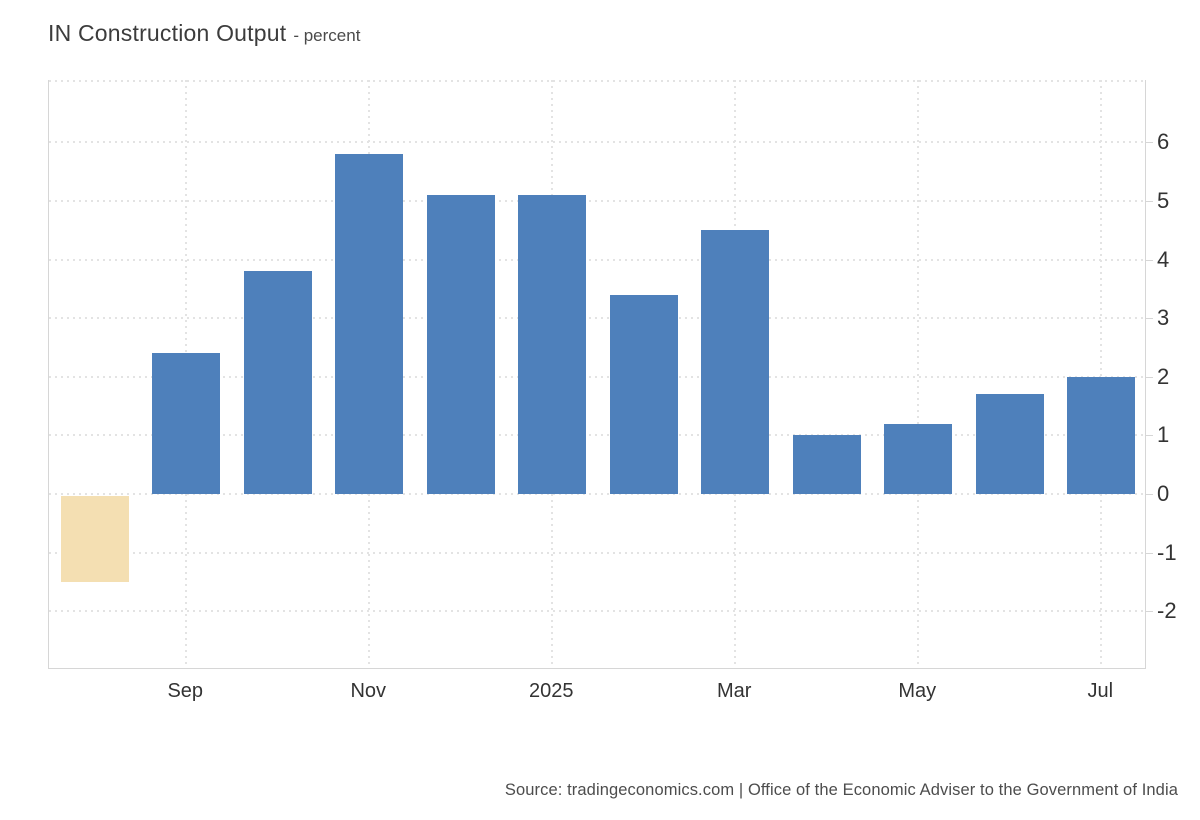 The width and height of the screenshot is (1200, 820). Describe the element at coordinates (186, 423) in the screenshot. I see `bar-sep-2024` at that location.